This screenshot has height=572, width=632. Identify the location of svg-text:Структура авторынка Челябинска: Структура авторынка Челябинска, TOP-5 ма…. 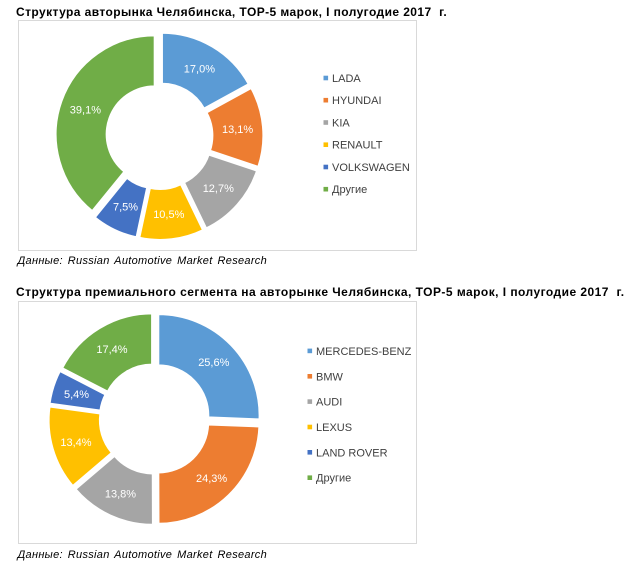
(231, 12).